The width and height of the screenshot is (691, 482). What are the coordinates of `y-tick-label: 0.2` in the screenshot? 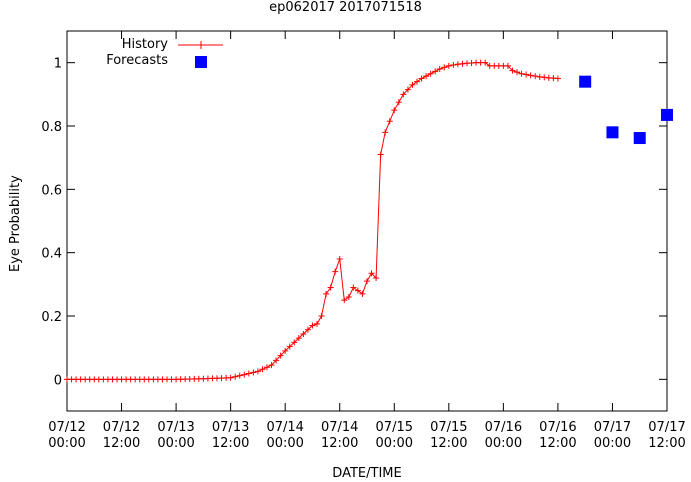 It's located at (51, 317).